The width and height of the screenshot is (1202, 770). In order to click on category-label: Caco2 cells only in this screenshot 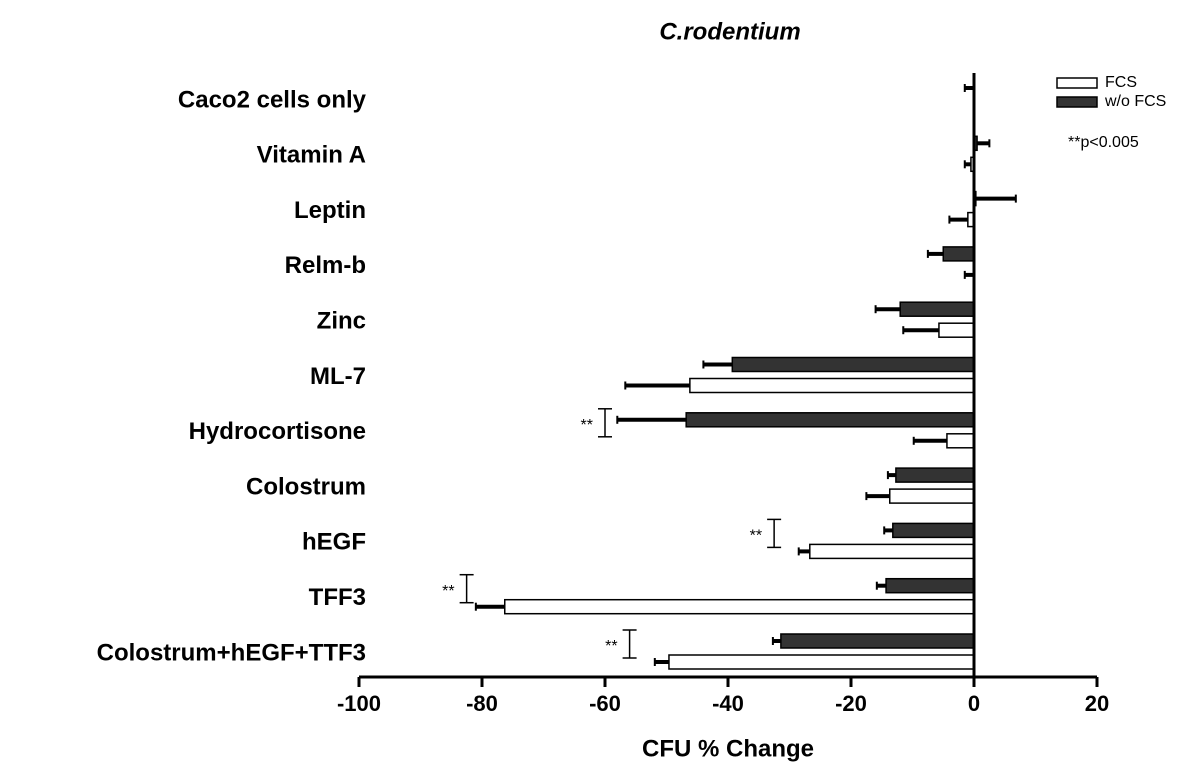, I will do `click(272, 99)`.